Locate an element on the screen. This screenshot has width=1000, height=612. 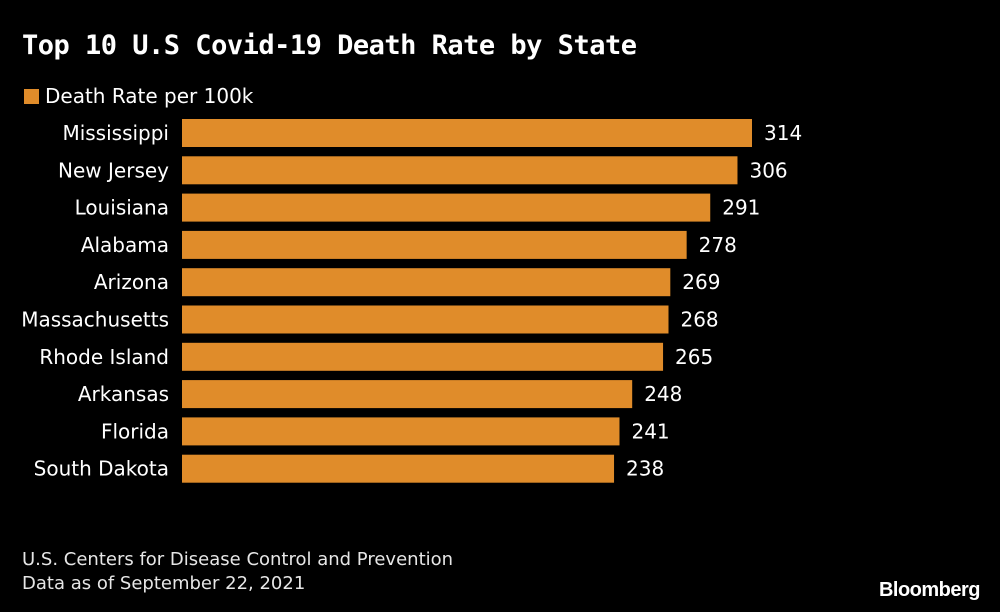
data-label: 268 is located at coordinates (699, 320).